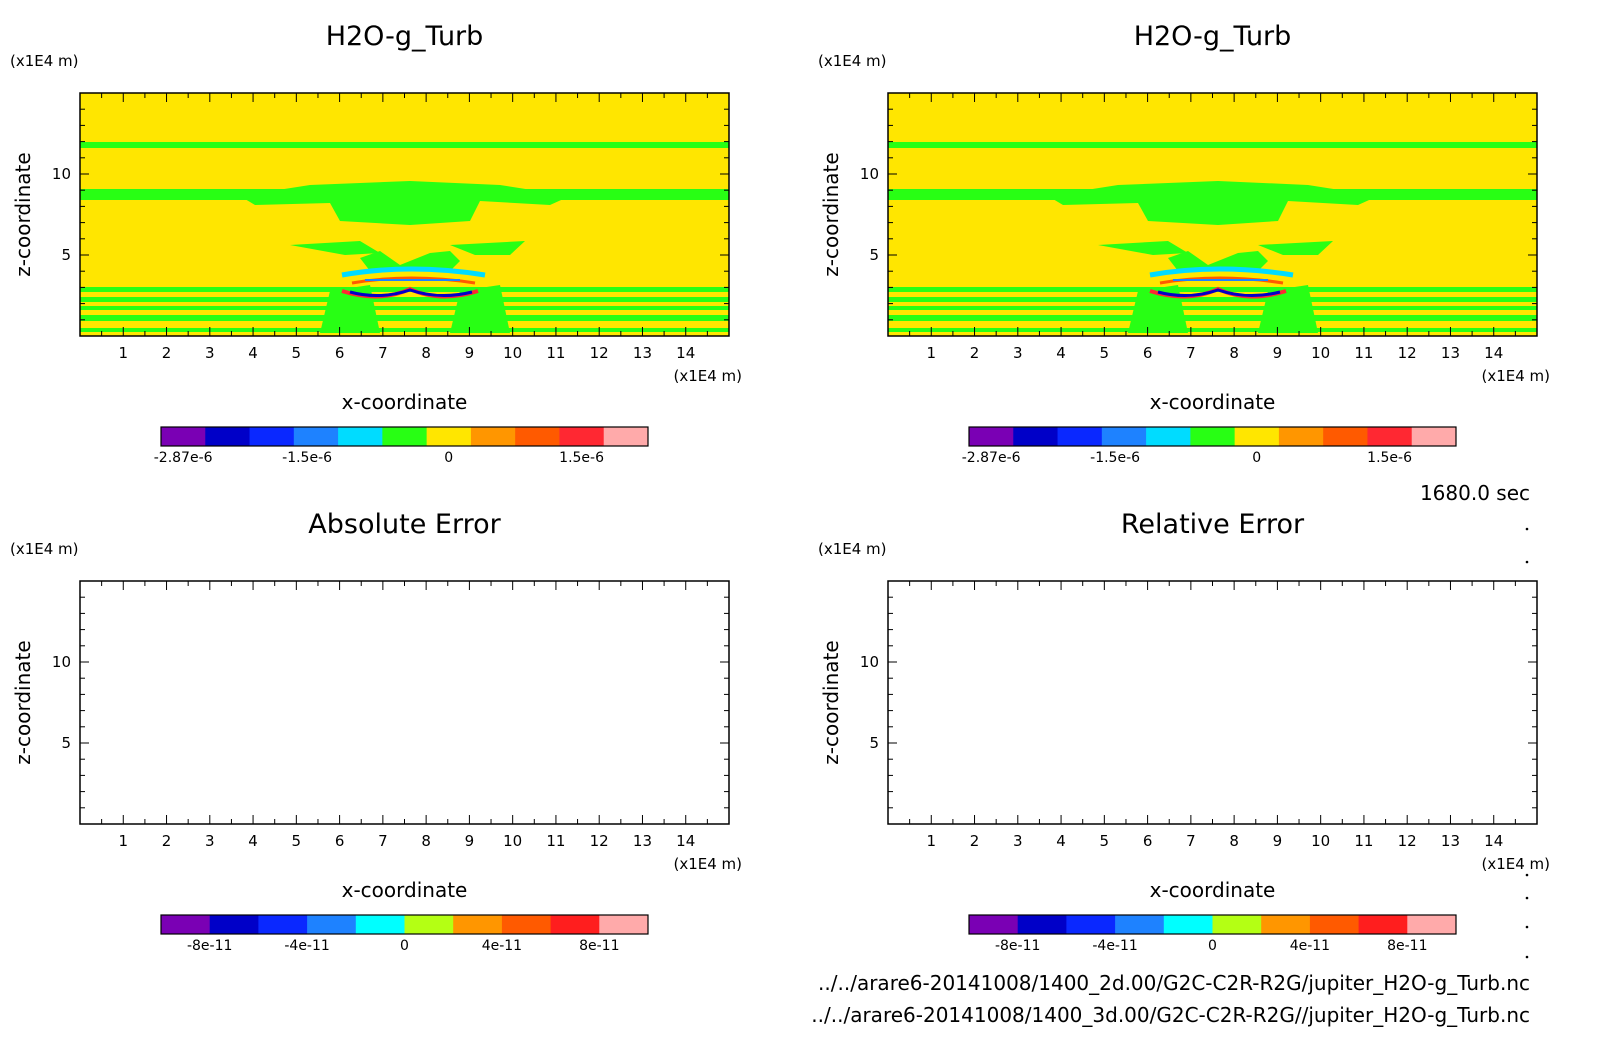 This screenshot has width=1604, height=1054. Describe the element at coordinates (123, 353) in the screenshot. I see `x-tick-label: 1` at that location.